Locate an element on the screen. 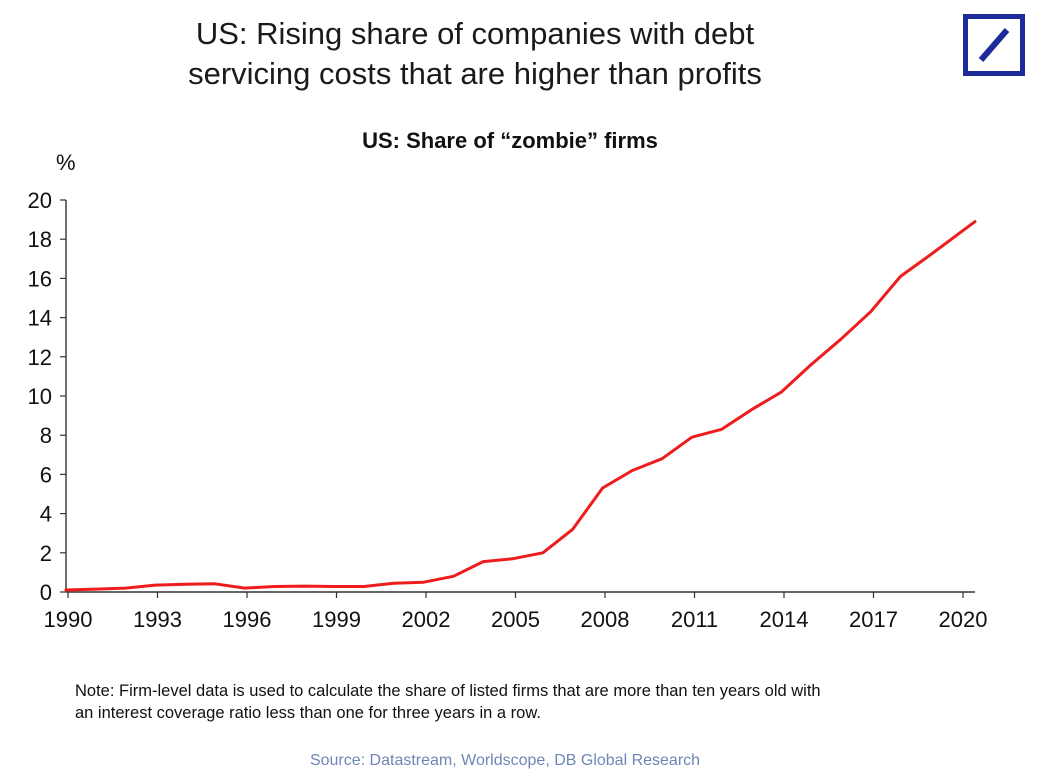  x-tick-label: 2020 is located at coordinates (963, 619).